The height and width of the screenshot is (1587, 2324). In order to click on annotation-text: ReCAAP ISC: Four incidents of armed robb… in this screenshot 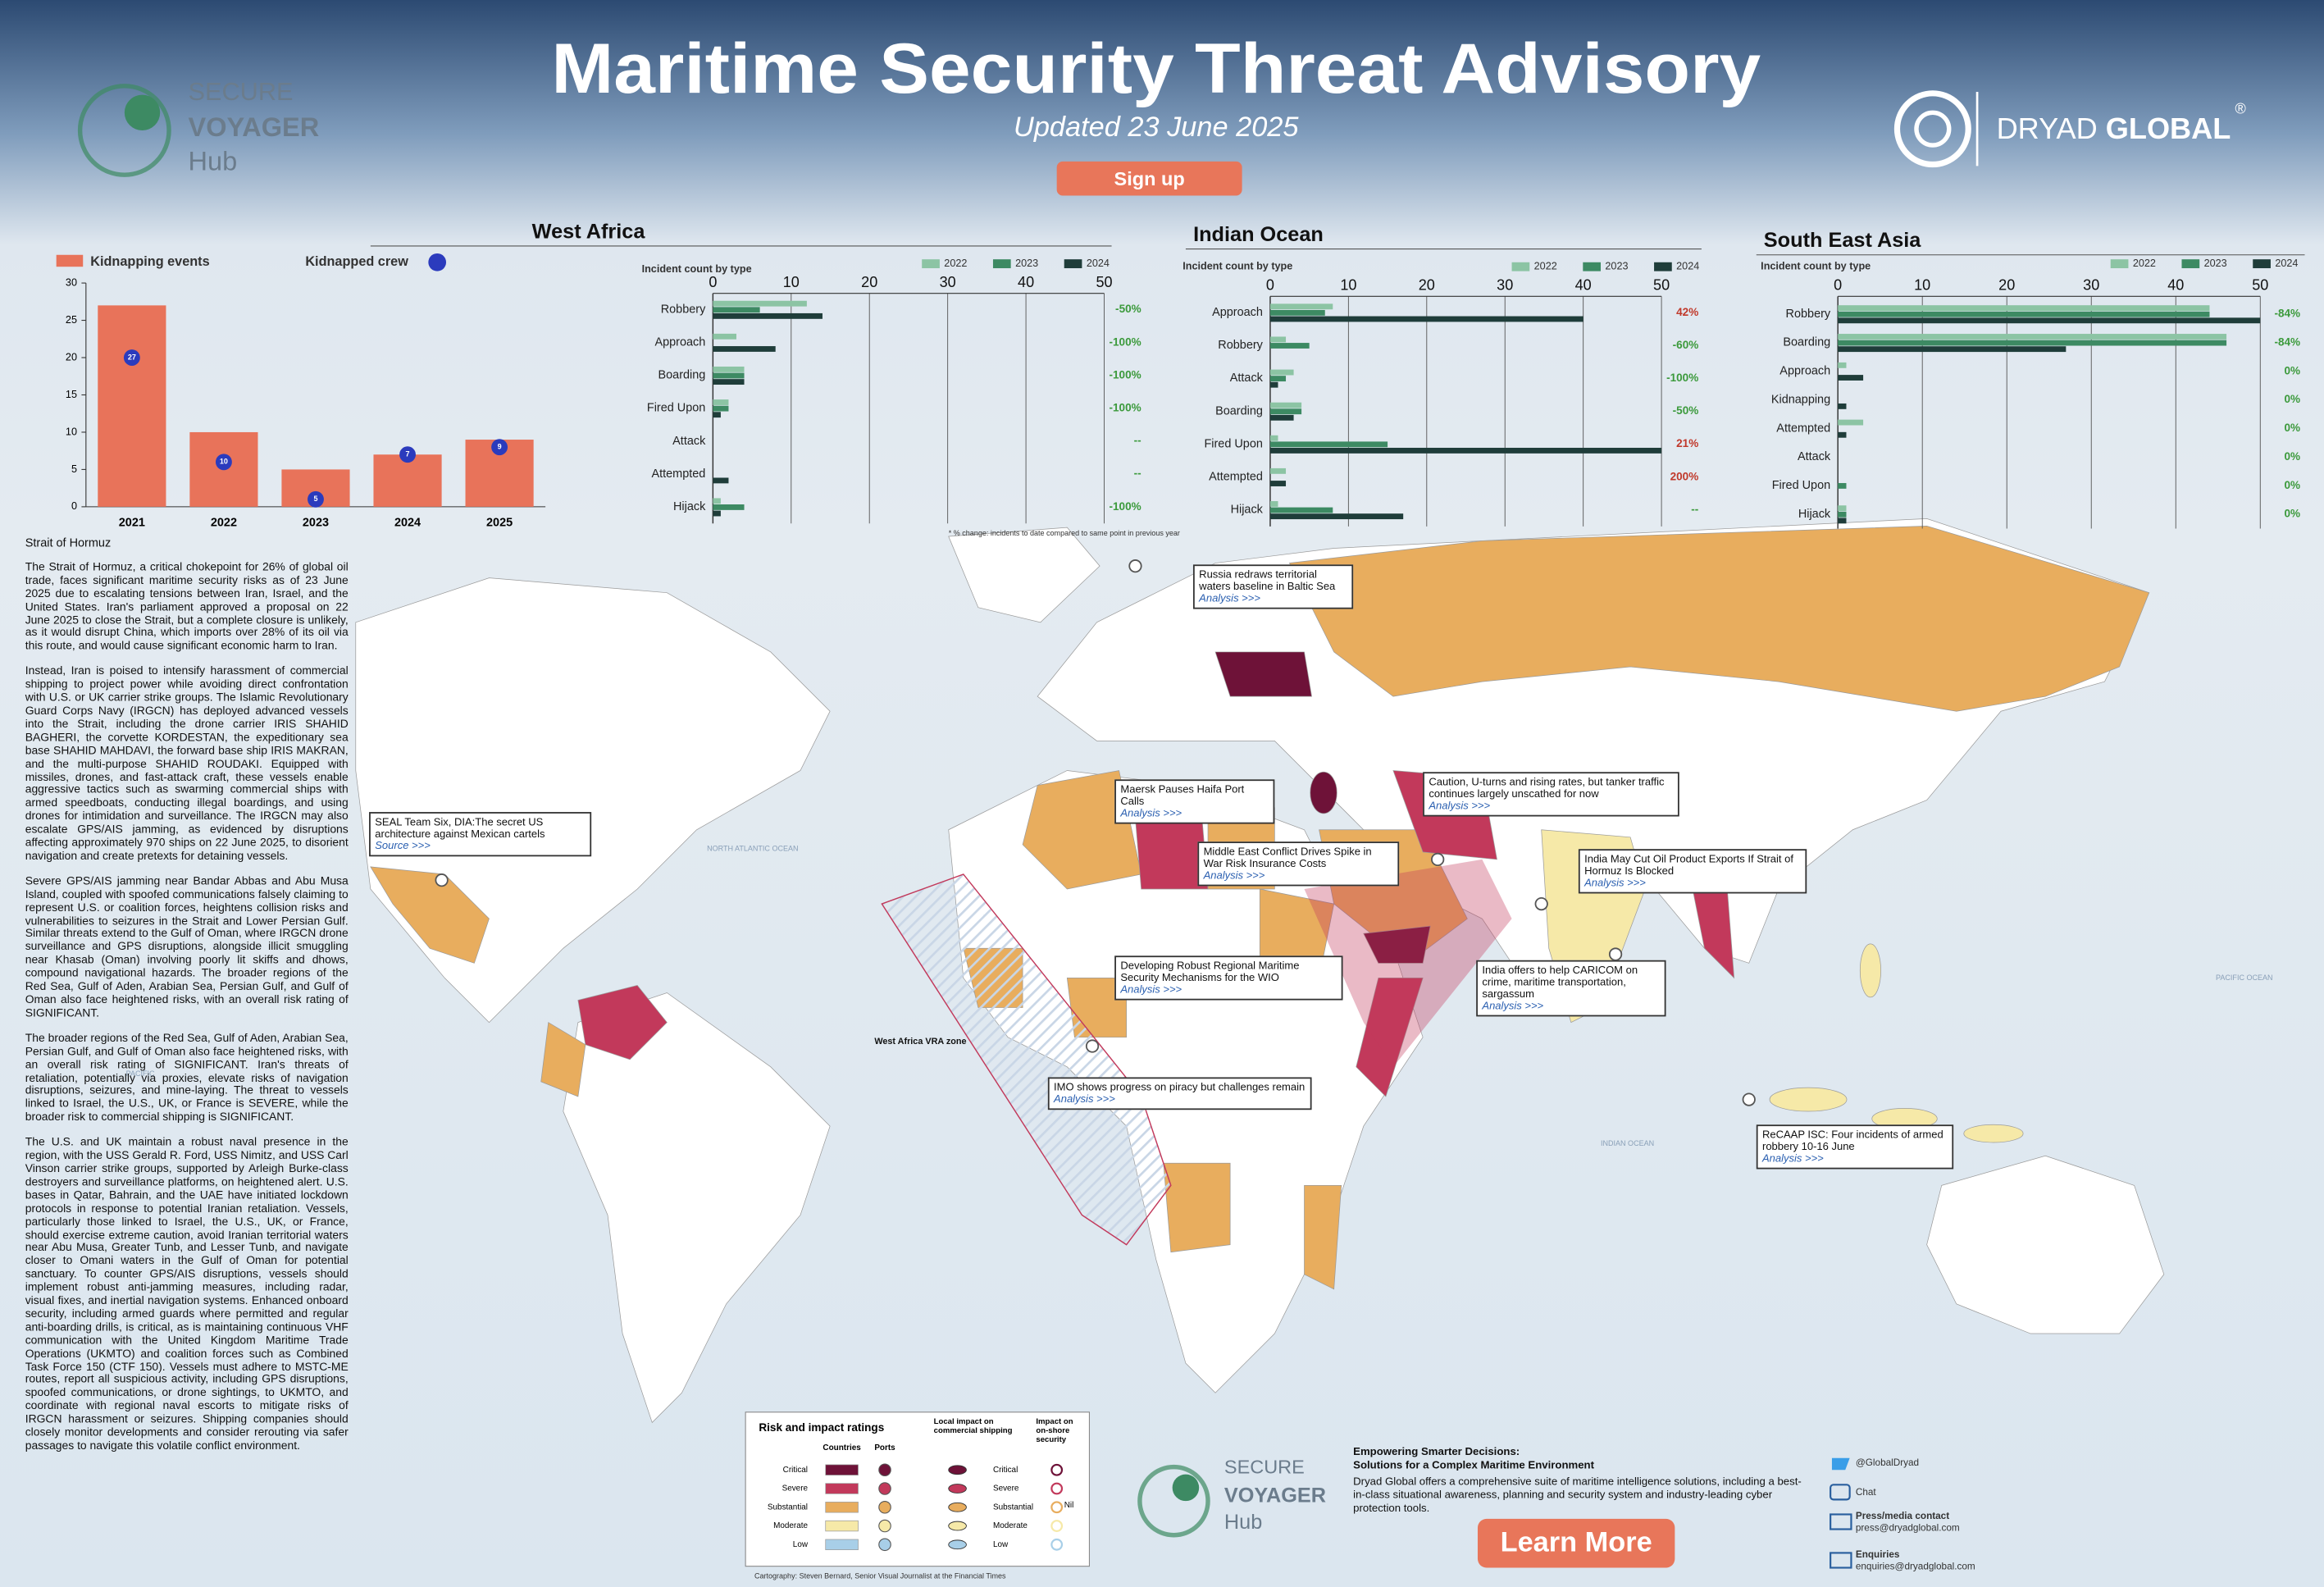, I will do `click(1852, 1140)`.